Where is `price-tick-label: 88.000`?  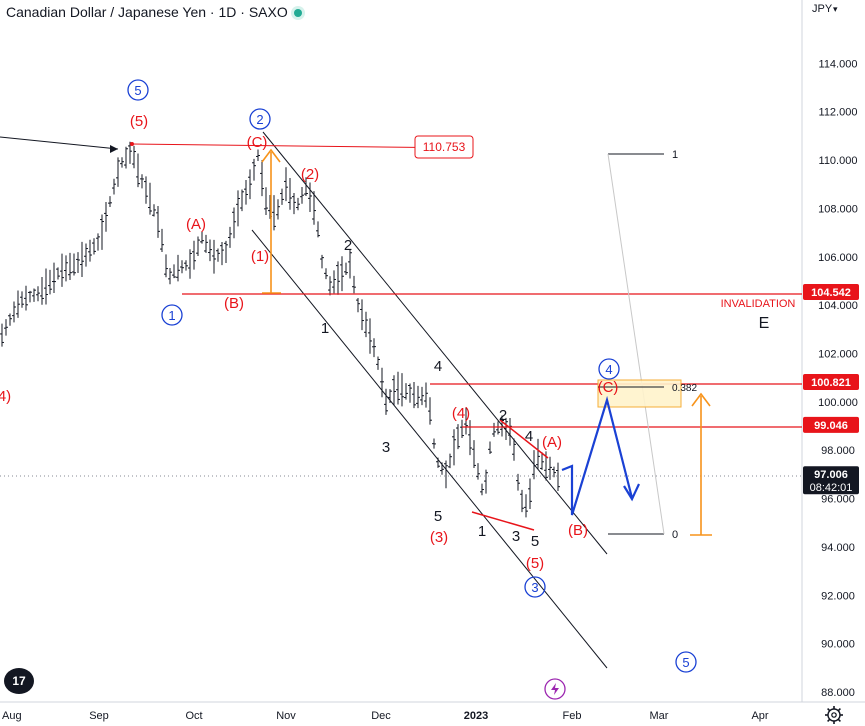
price-tick-label: 88.000 is located at coordinates (838, 693).